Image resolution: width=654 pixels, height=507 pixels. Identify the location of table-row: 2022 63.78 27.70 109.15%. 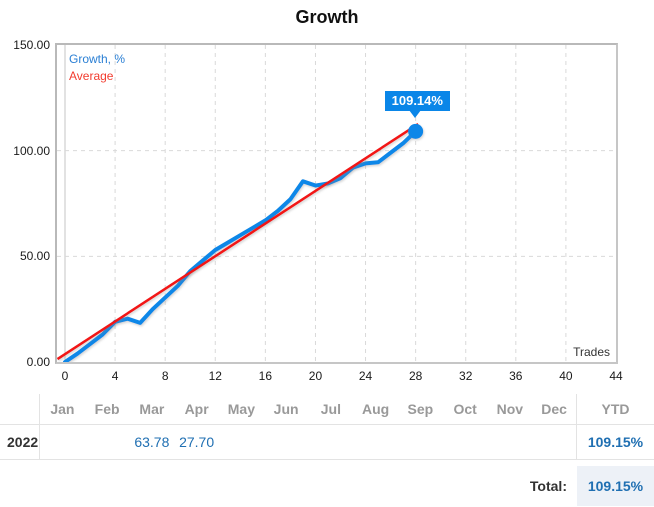
(327, 442).